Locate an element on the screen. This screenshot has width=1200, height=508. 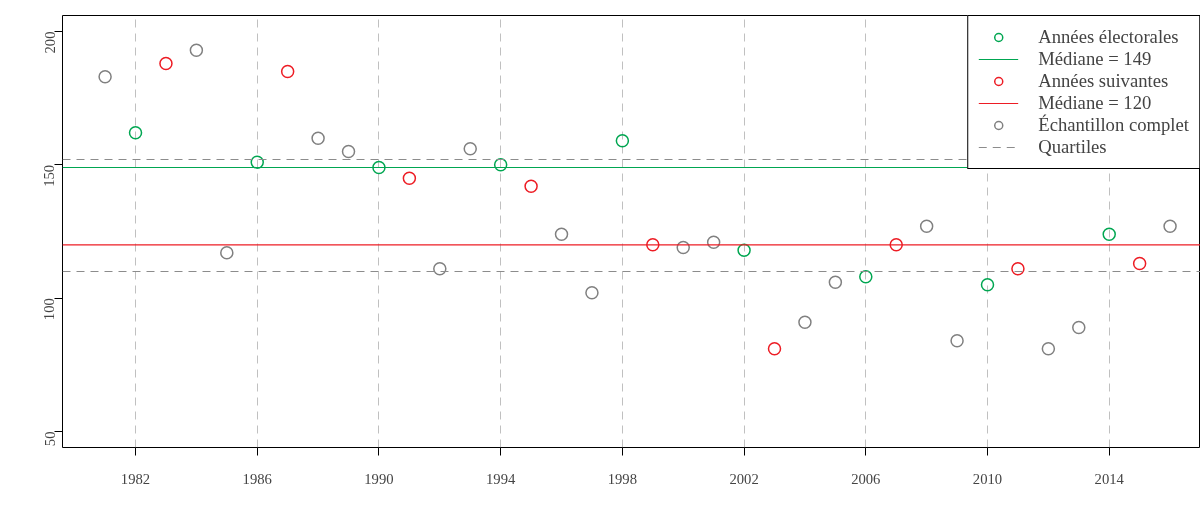
y-tick-label: 200 is located at coordinates (49, 42).